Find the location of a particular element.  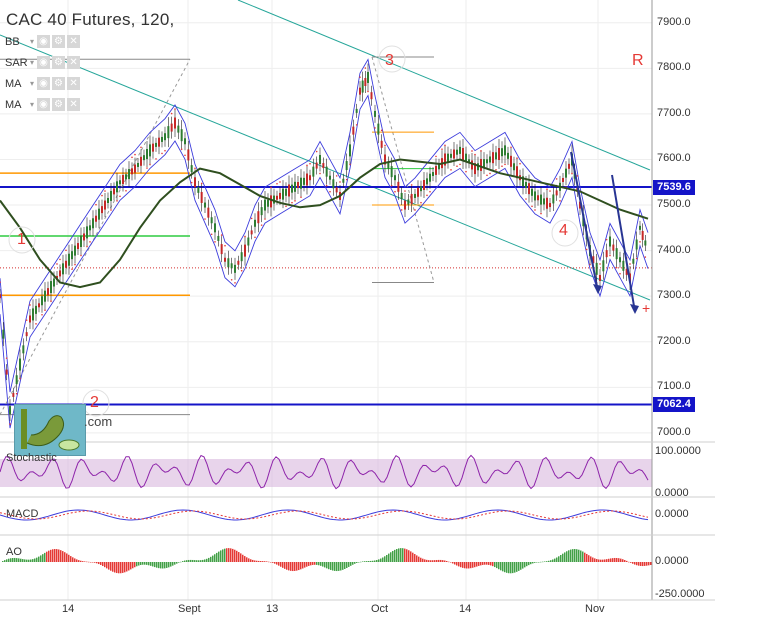

y-tick-label: 7800.0 is located at coordinates (674, 67).